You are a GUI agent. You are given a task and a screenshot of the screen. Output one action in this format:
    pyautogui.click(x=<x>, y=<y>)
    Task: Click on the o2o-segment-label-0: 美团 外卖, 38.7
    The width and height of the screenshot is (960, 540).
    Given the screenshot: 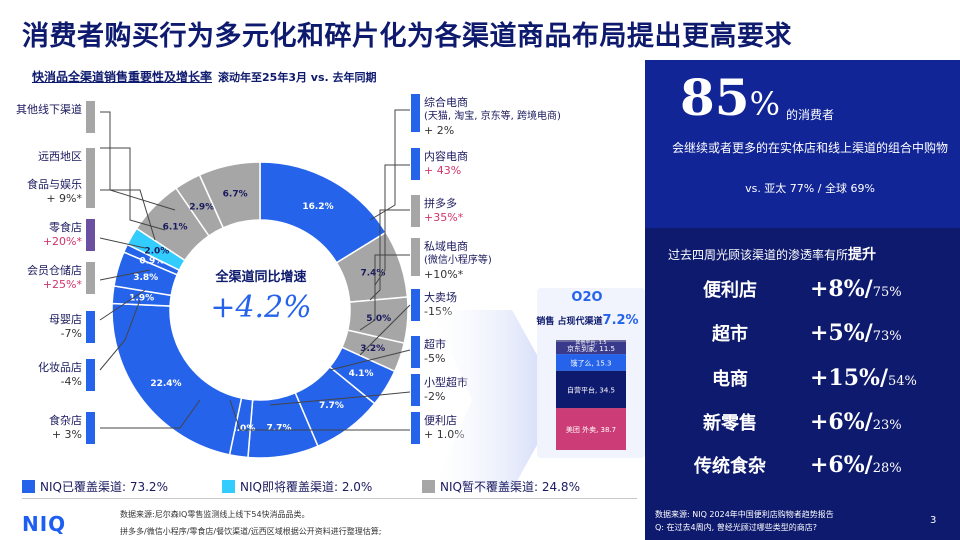 What is the action you would take?
    pyautogui.click(x=591, y=429)
    